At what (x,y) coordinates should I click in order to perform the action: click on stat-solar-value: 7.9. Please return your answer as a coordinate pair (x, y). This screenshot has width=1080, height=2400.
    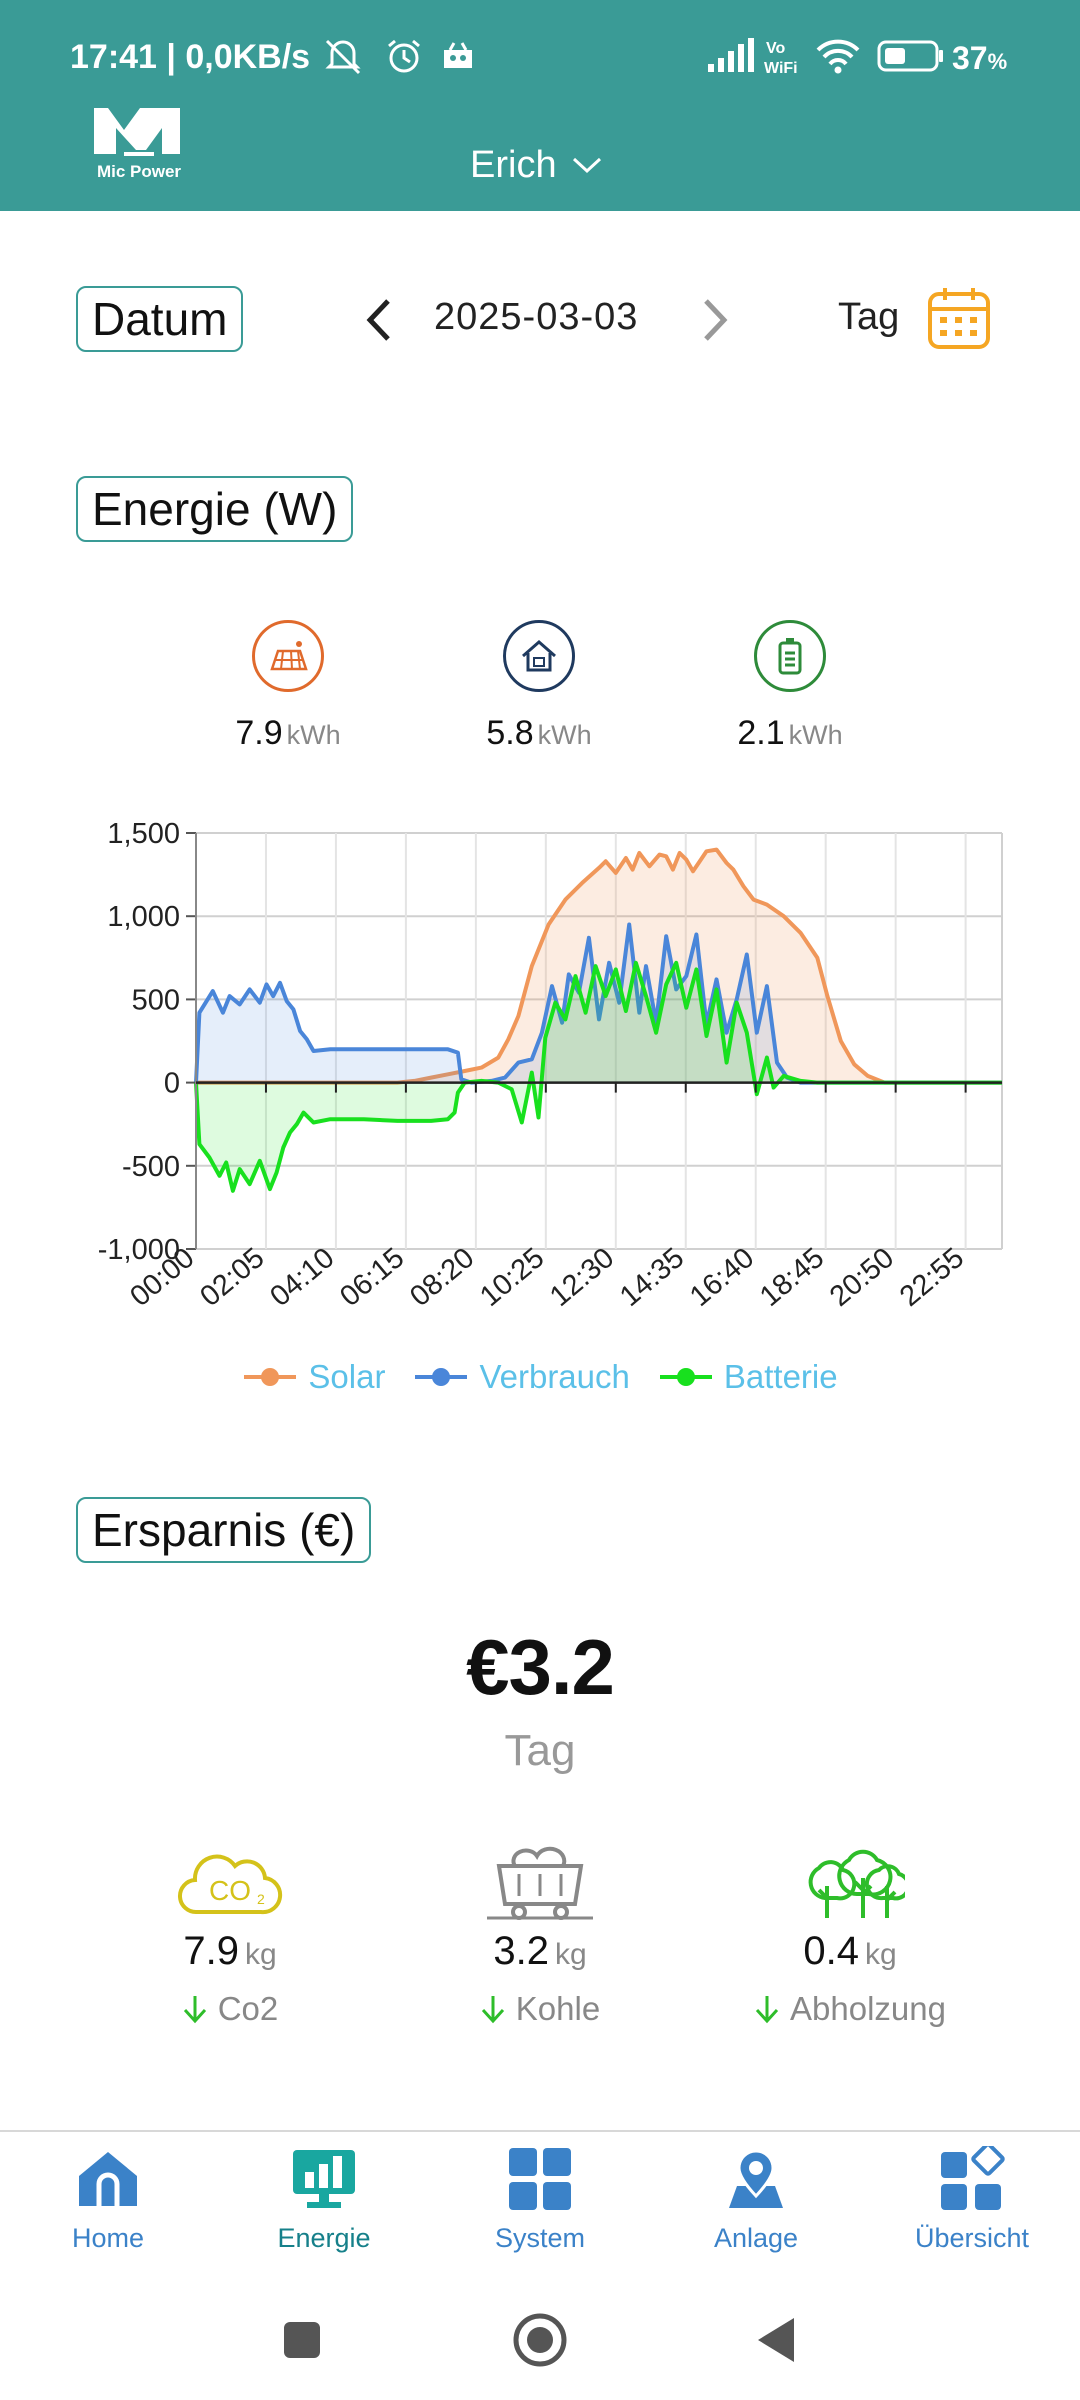
    Looking at the image, I should click on (259, 733).